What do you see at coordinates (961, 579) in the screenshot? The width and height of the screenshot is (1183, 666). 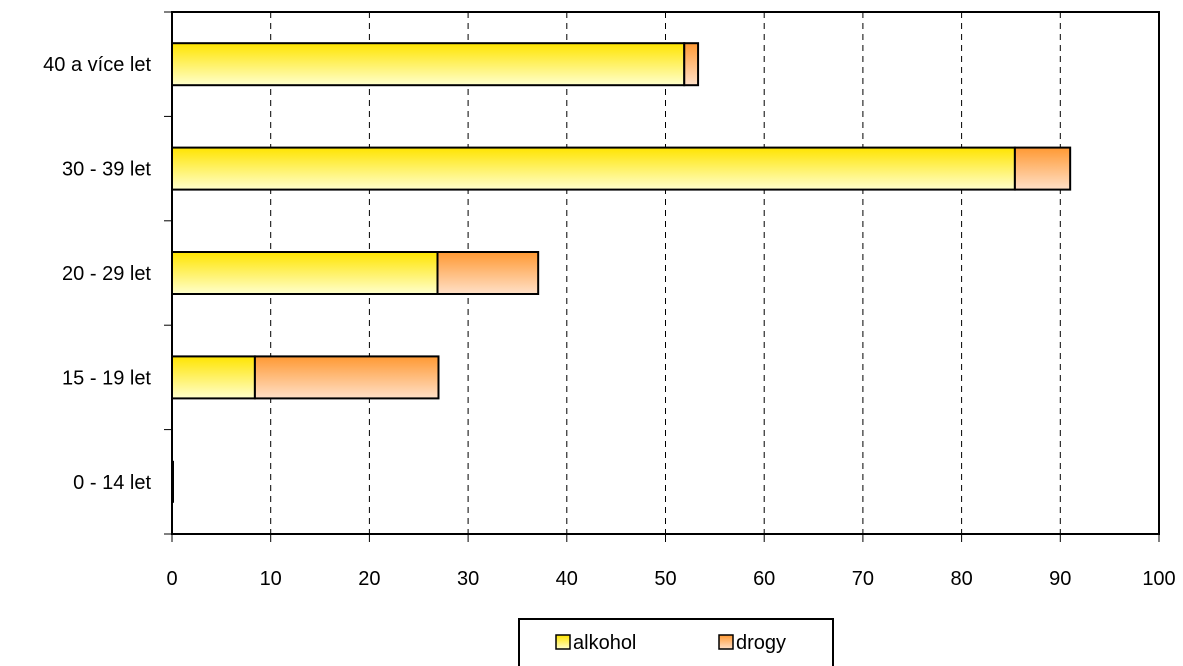 I see `x-tick-label: 80` at bounding box center [961, 579].